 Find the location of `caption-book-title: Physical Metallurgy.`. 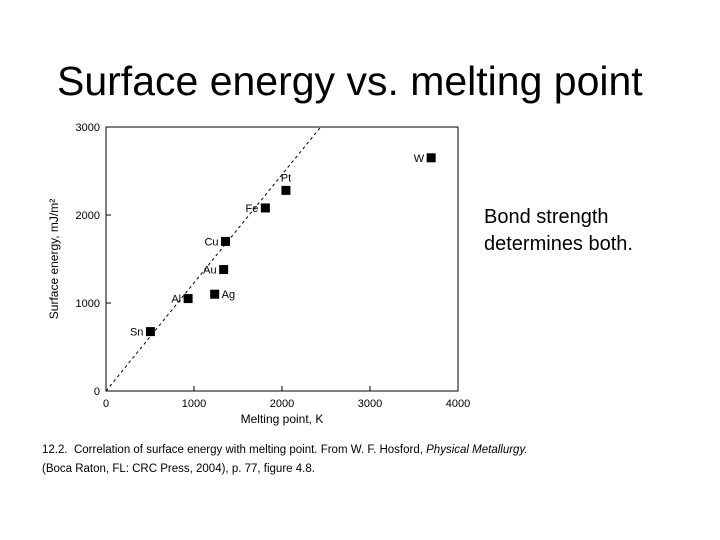

caption-book-title: Physical Metallurgy. is located at coordinates (477, 450).